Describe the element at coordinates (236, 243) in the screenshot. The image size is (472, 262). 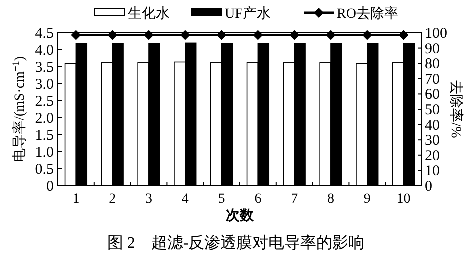
I see `caption: 图 2 超滤-反渗透膜对电导率的影响` at that location.